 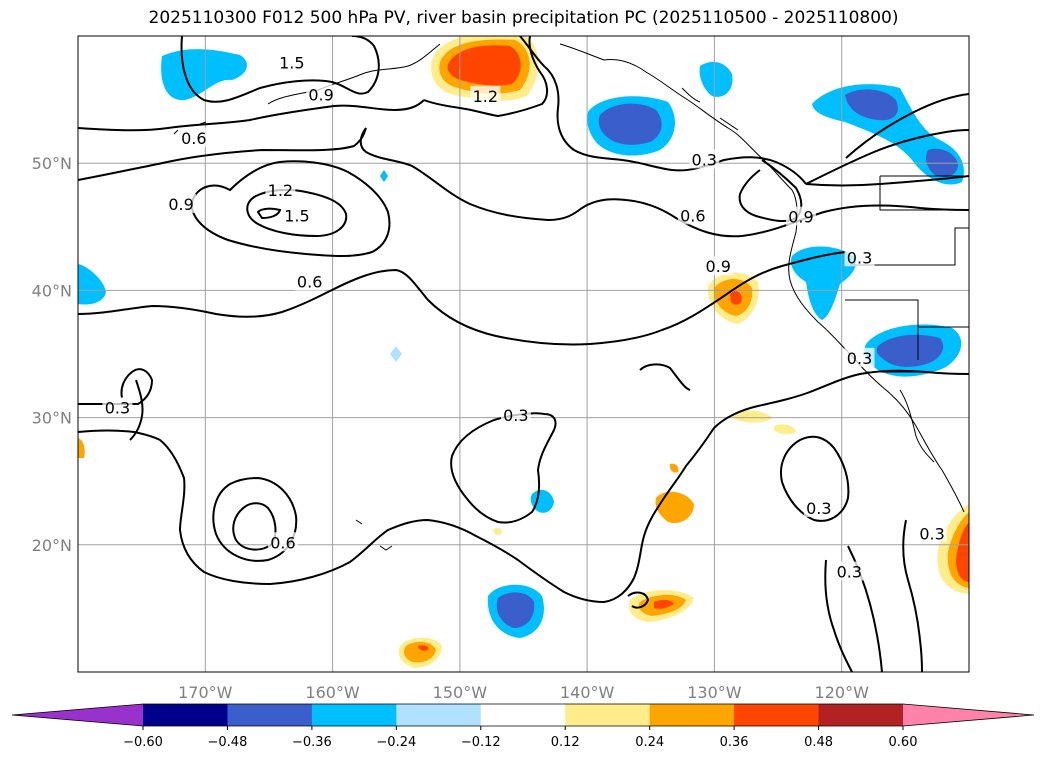 I want to click on colorbar-extension-low, so click(x=77, y=715).